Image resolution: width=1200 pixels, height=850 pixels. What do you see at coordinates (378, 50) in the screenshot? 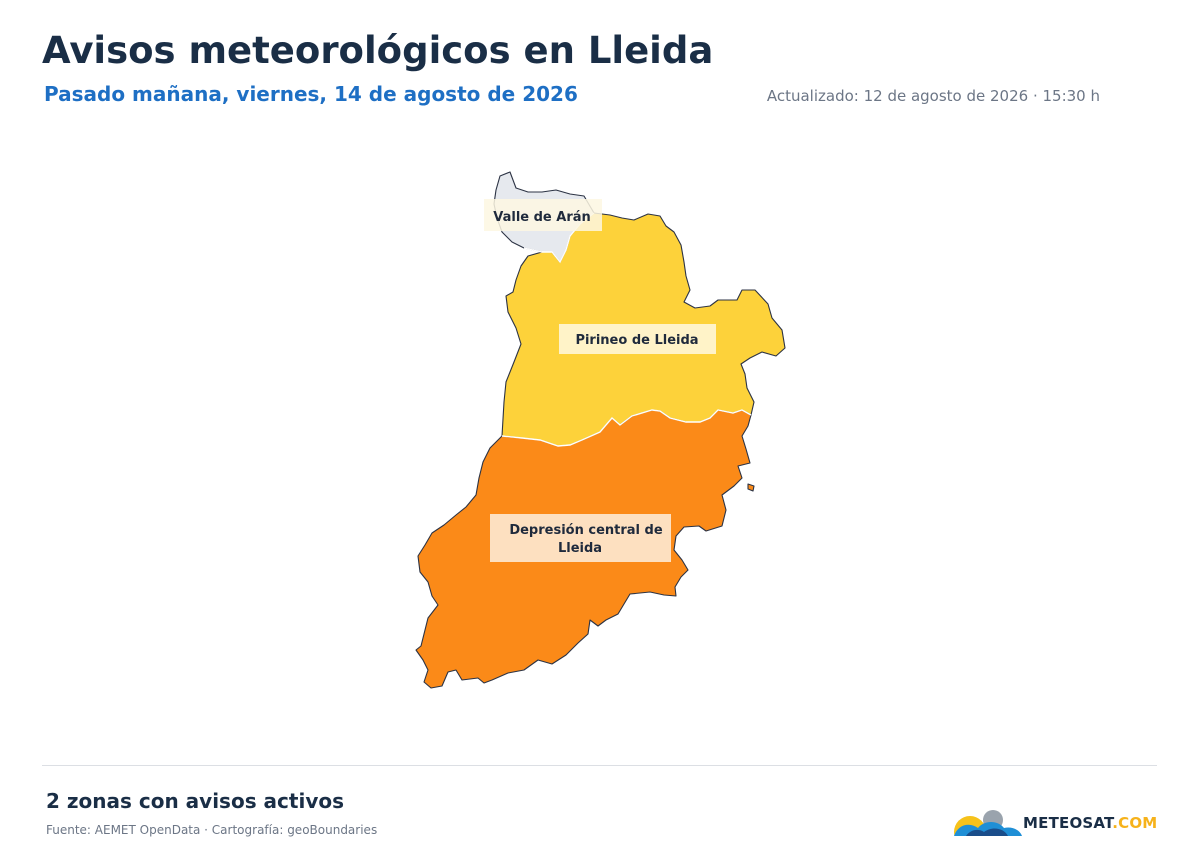
I see `page-title: Avisos meteorológicos en Lleida` at bounding box center [378, 50].